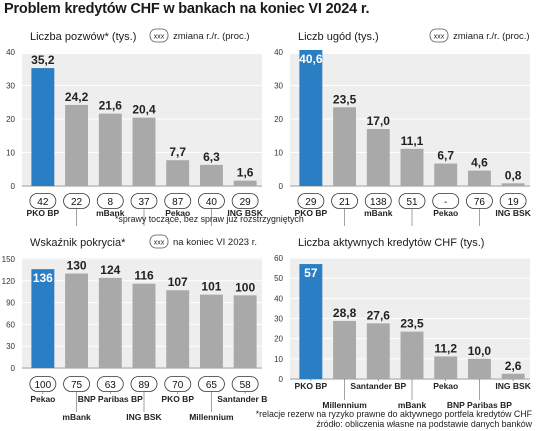 Image resolution: width=536 pixels, height=431 pixels. Describe the element at coordinates (144, 276) in the screenshot. I see `value-label: 116` at that location.